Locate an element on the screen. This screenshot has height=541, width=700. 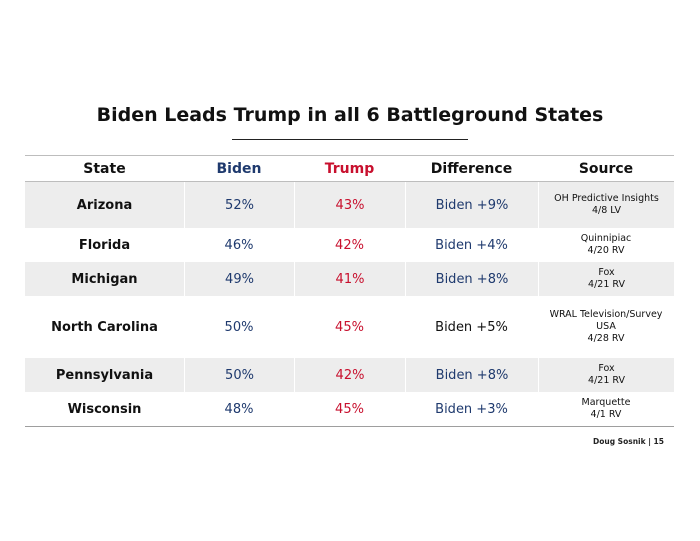
state-cell: Wisconsin is located at coordinates (104, 409).